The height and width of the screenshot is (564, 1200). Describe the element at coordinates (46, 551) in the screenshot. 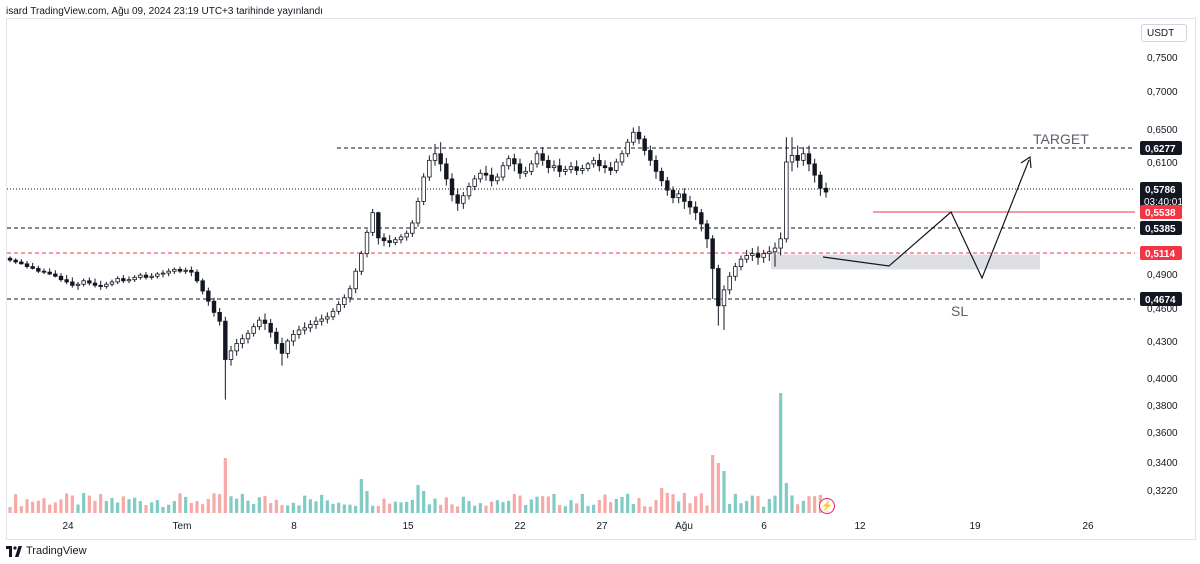

I see `tradingview-logo: TradingView` at that location.